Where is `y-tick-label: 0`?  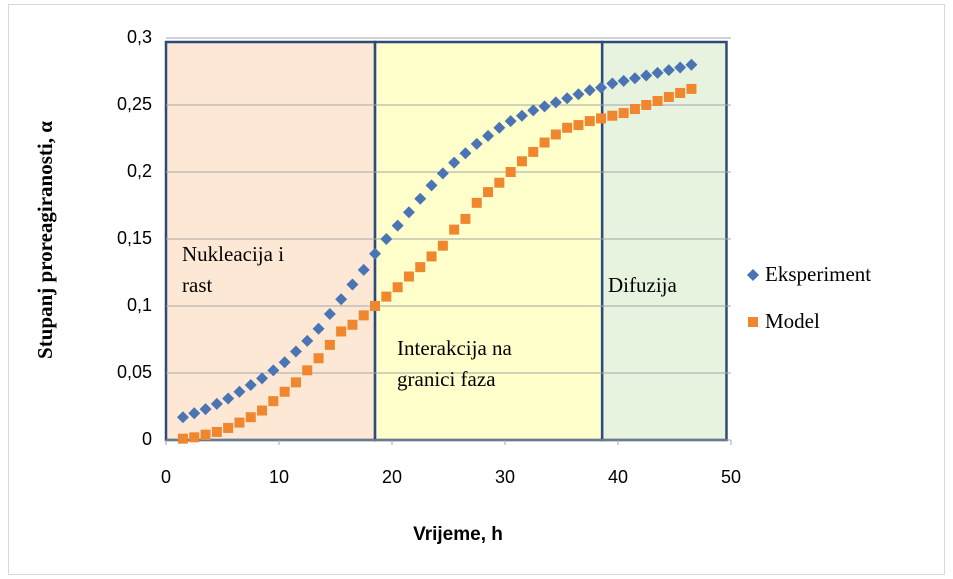 y-tick-label: 0 is located at coordinates (147, 439).